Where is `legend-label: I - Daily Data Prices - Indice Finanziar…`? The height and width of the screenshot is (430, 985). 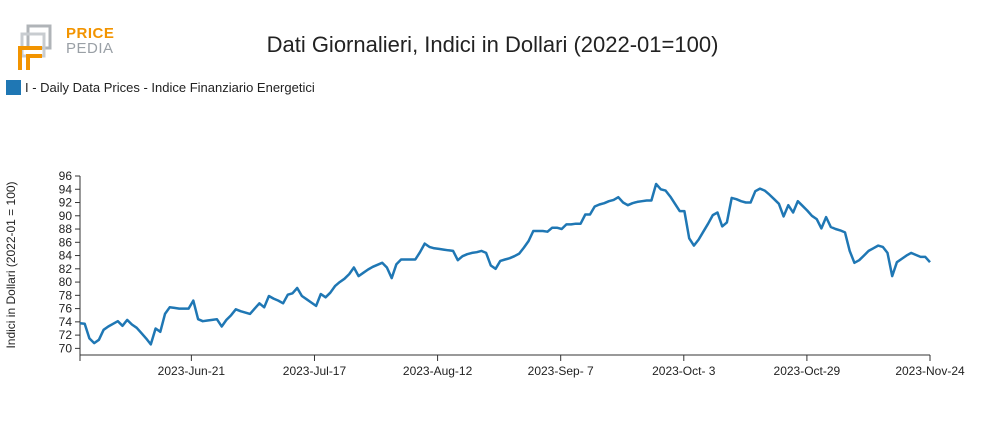 legend-label: I - Daily Data Prices - Indice Finanziar… is located at coordinates (170, 87).